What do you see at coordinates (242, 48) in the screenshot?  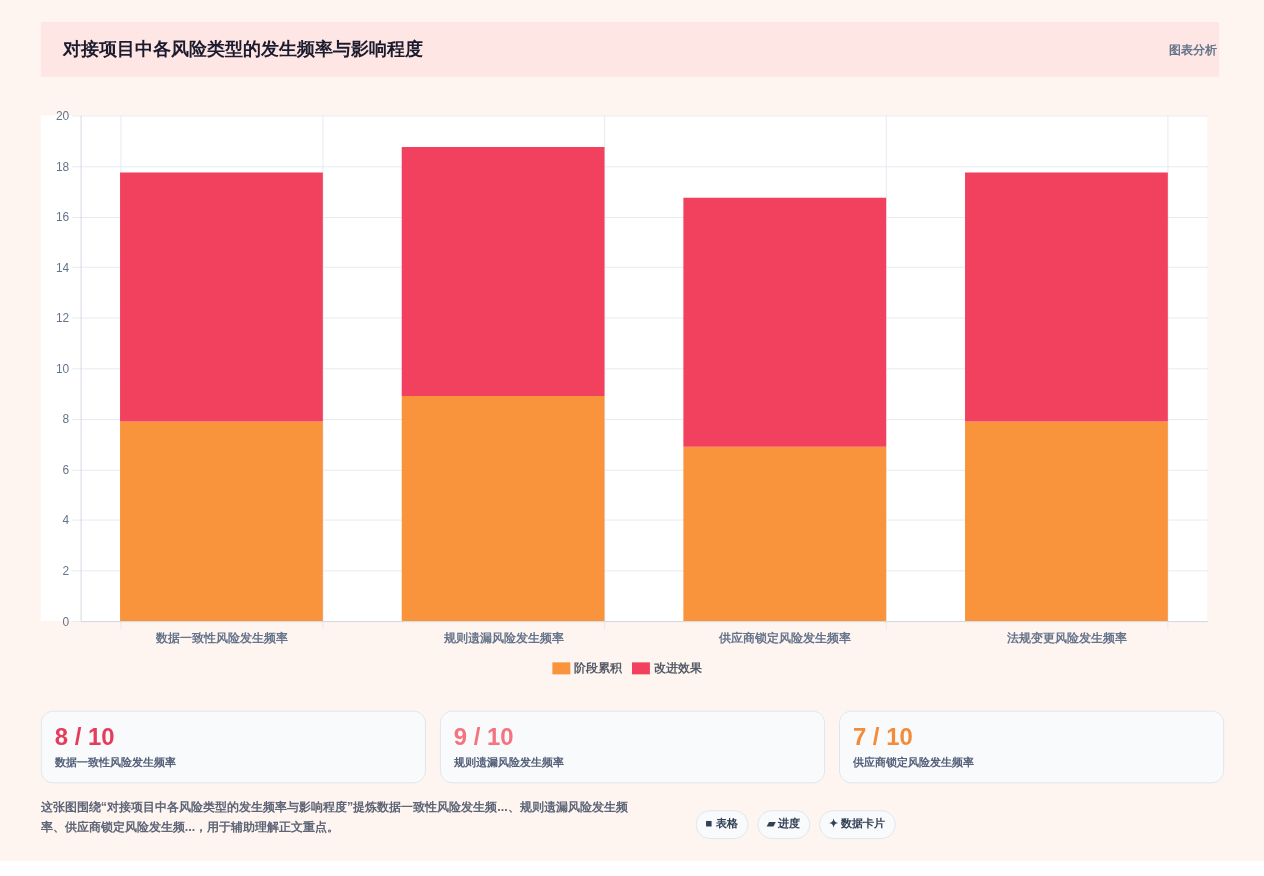 I see `chart-title: 对接项目中各风险类型的发生频率与影响程度` at bounding box center [242, 48].